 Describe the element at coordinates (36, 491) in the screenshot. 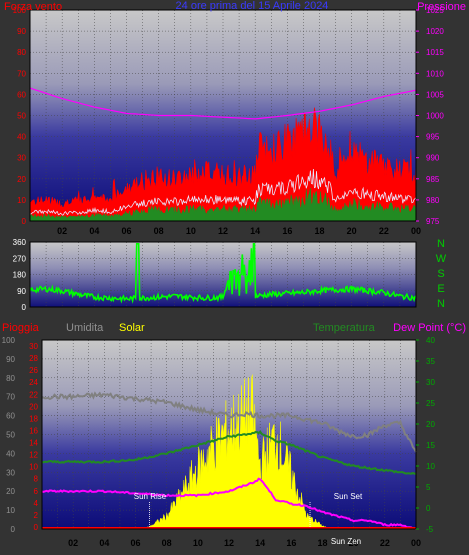

I see `rain-tick-label: 6` at that location.